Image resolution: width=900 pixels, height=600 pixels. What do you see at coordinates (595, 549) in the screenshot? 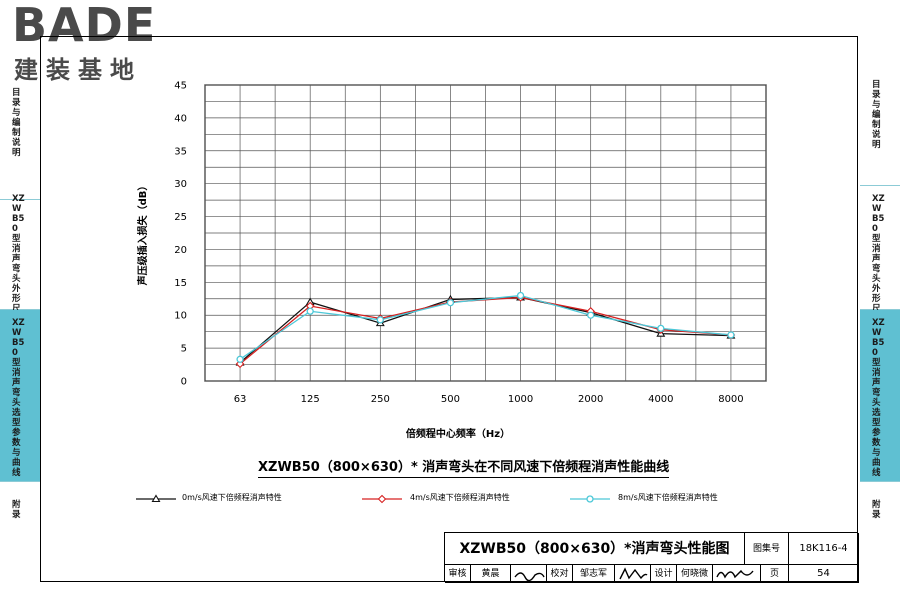
I see `drawing-title: XZWB50（800×630）*消声弯头性能图` at bounding box center [595, 549].